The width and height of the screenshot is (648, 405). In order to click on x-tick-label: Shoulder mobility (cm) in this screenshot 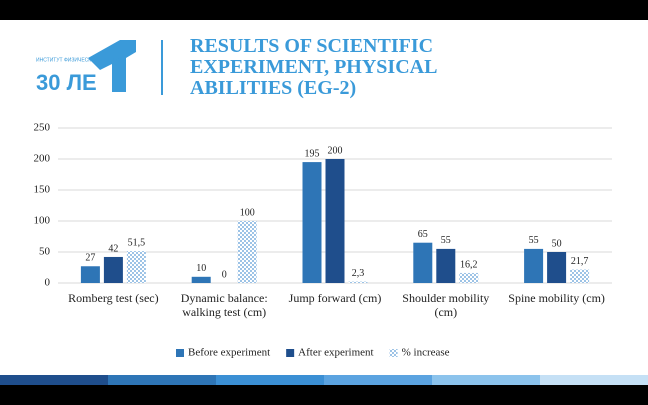, I will do `click(446, 305)`.